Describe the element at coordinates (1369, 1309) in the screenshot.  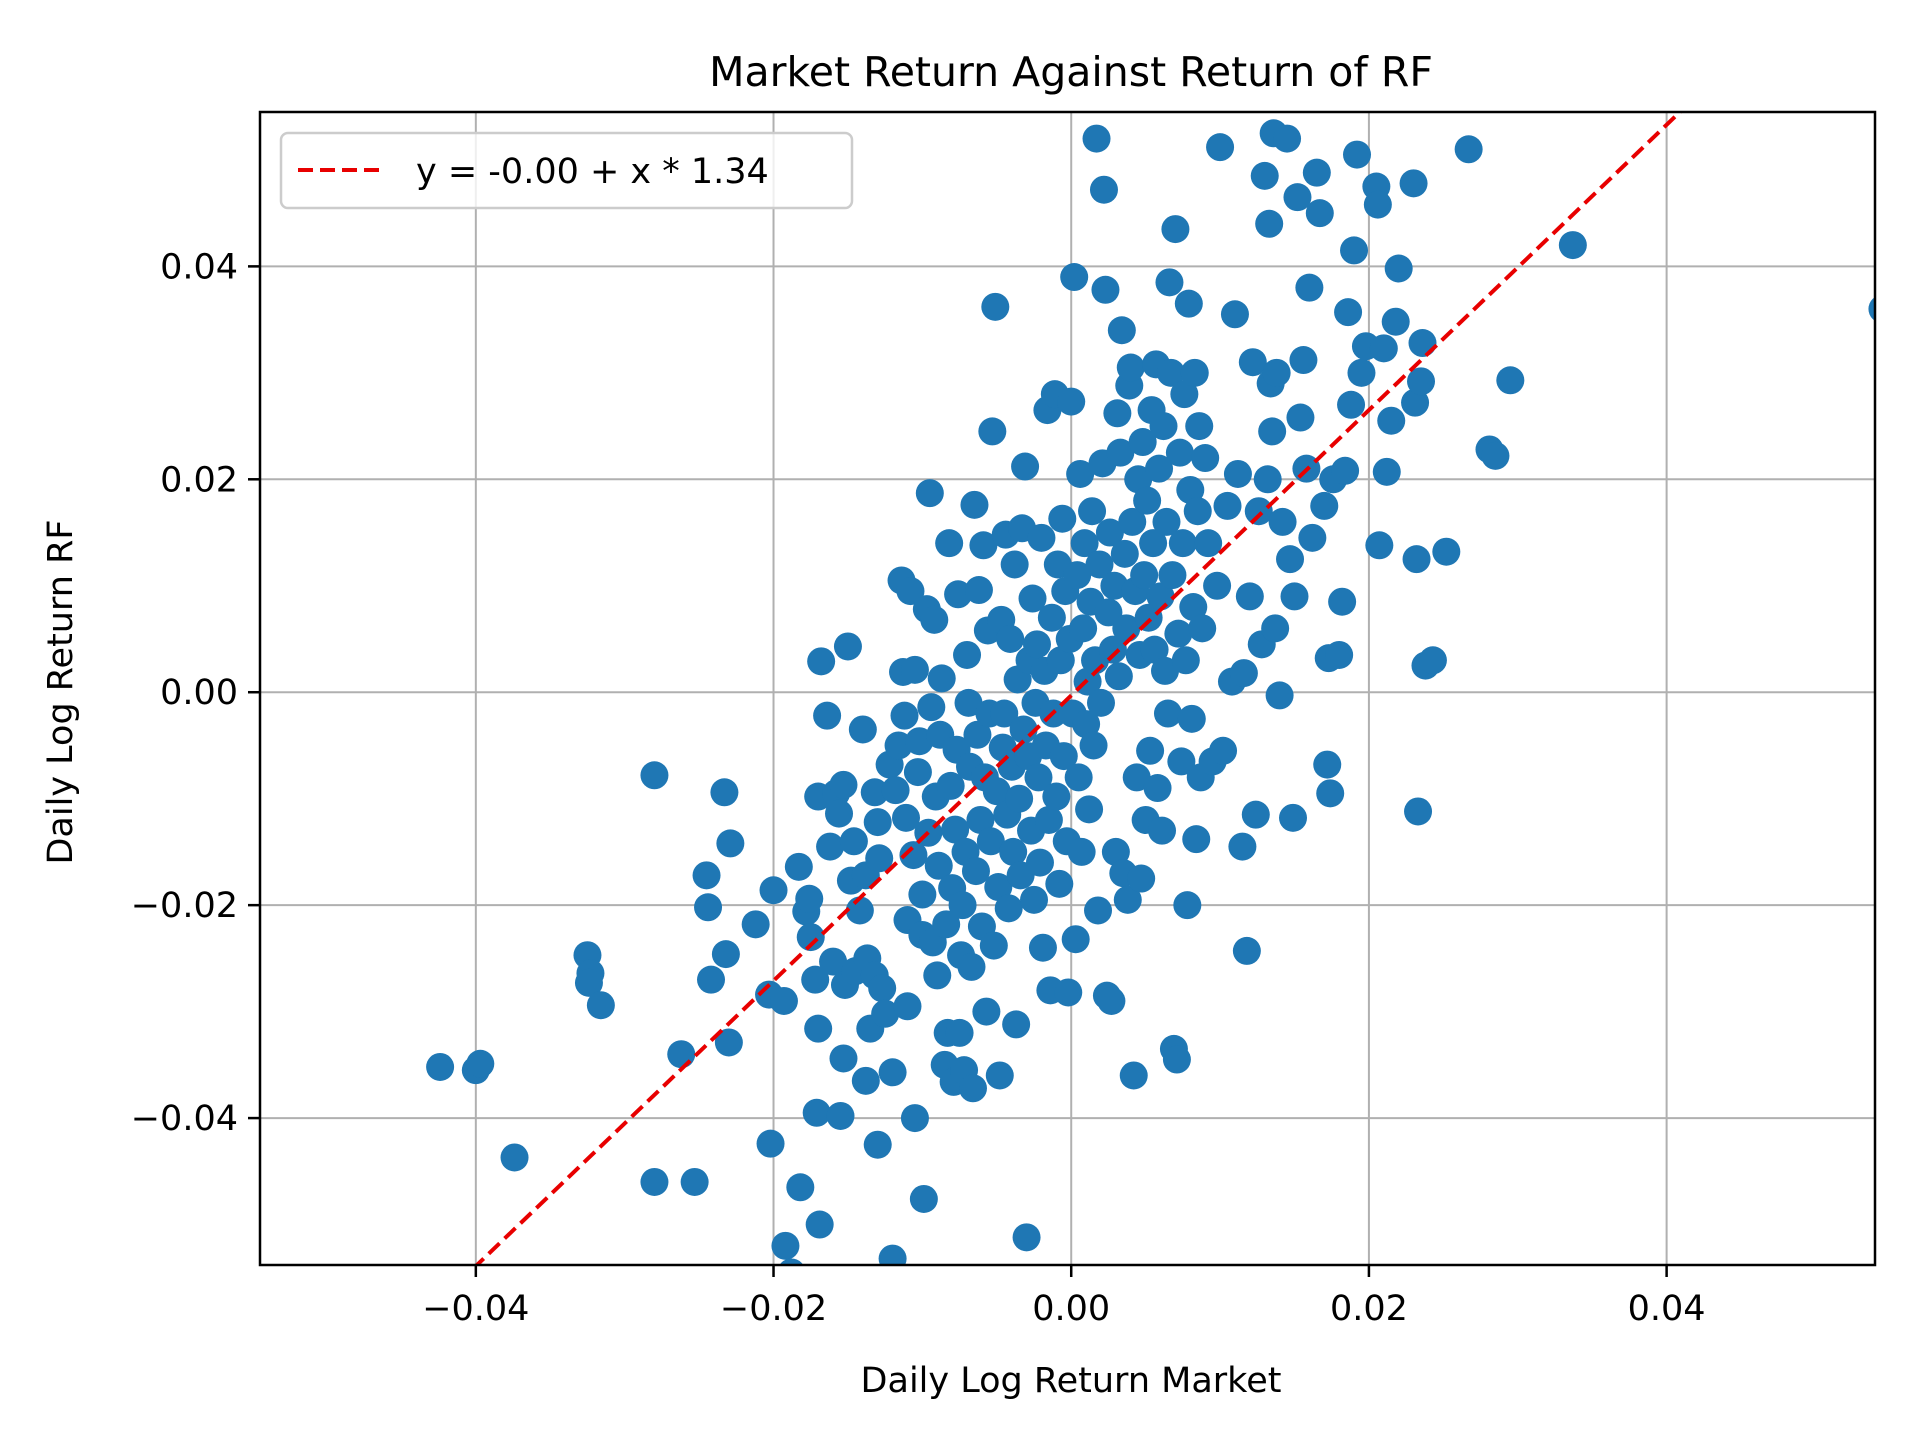
I see `x-tick-label: 0.02` at that location.